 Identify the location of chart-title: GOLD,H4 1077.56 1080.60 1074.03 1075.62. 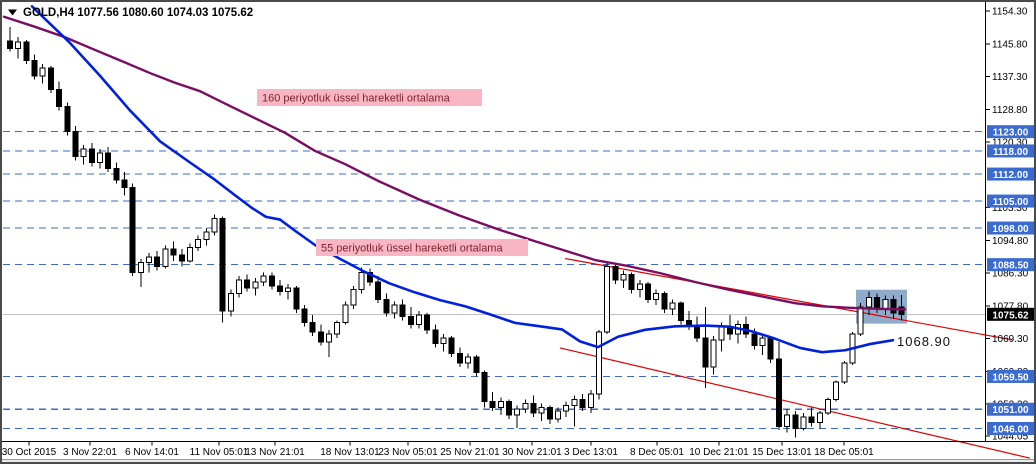
(138, 13).